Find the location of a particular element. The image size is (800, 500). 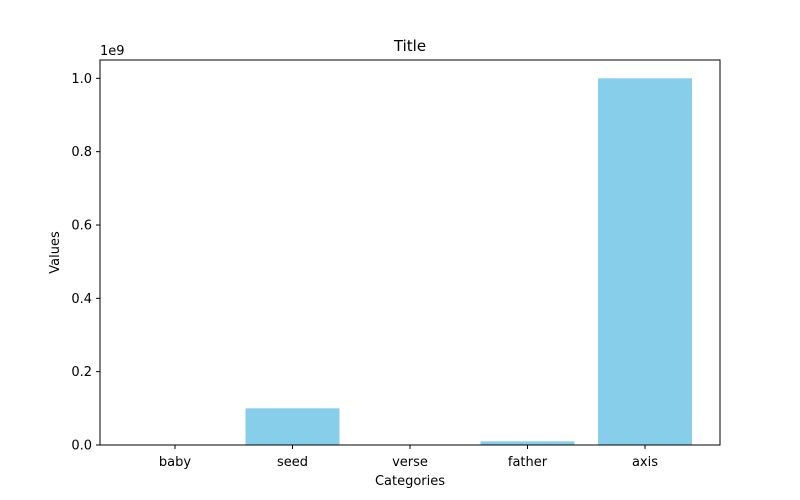

x-axis-label: Categories is located at coordinates (410, 481).